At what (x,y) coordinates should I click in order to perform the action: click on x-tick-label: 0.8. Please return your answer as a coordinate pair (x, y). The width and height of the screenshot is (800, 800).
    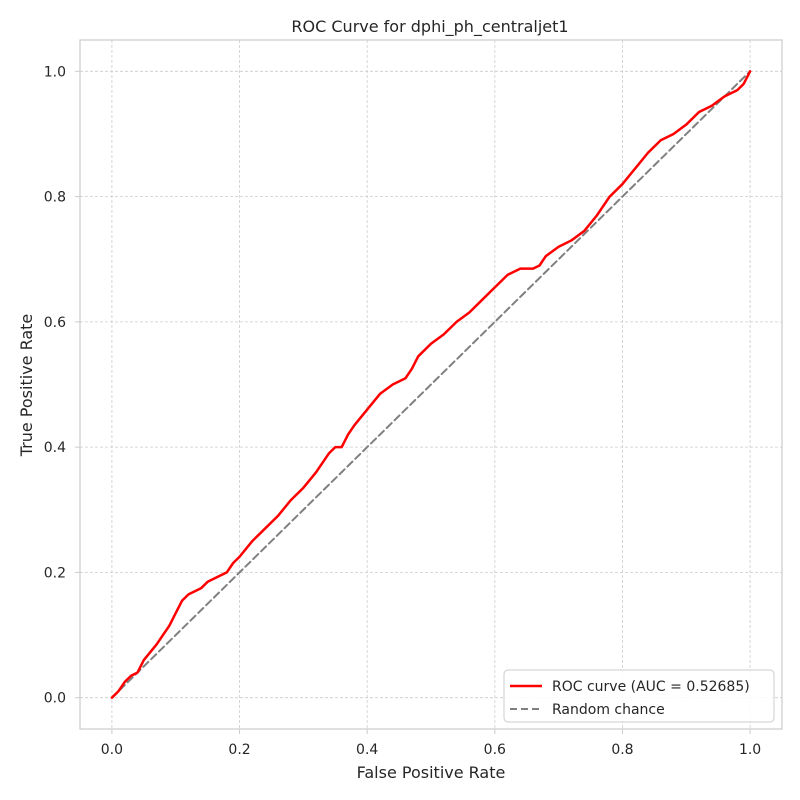
    Looking at the image, I should click on (622, 750).